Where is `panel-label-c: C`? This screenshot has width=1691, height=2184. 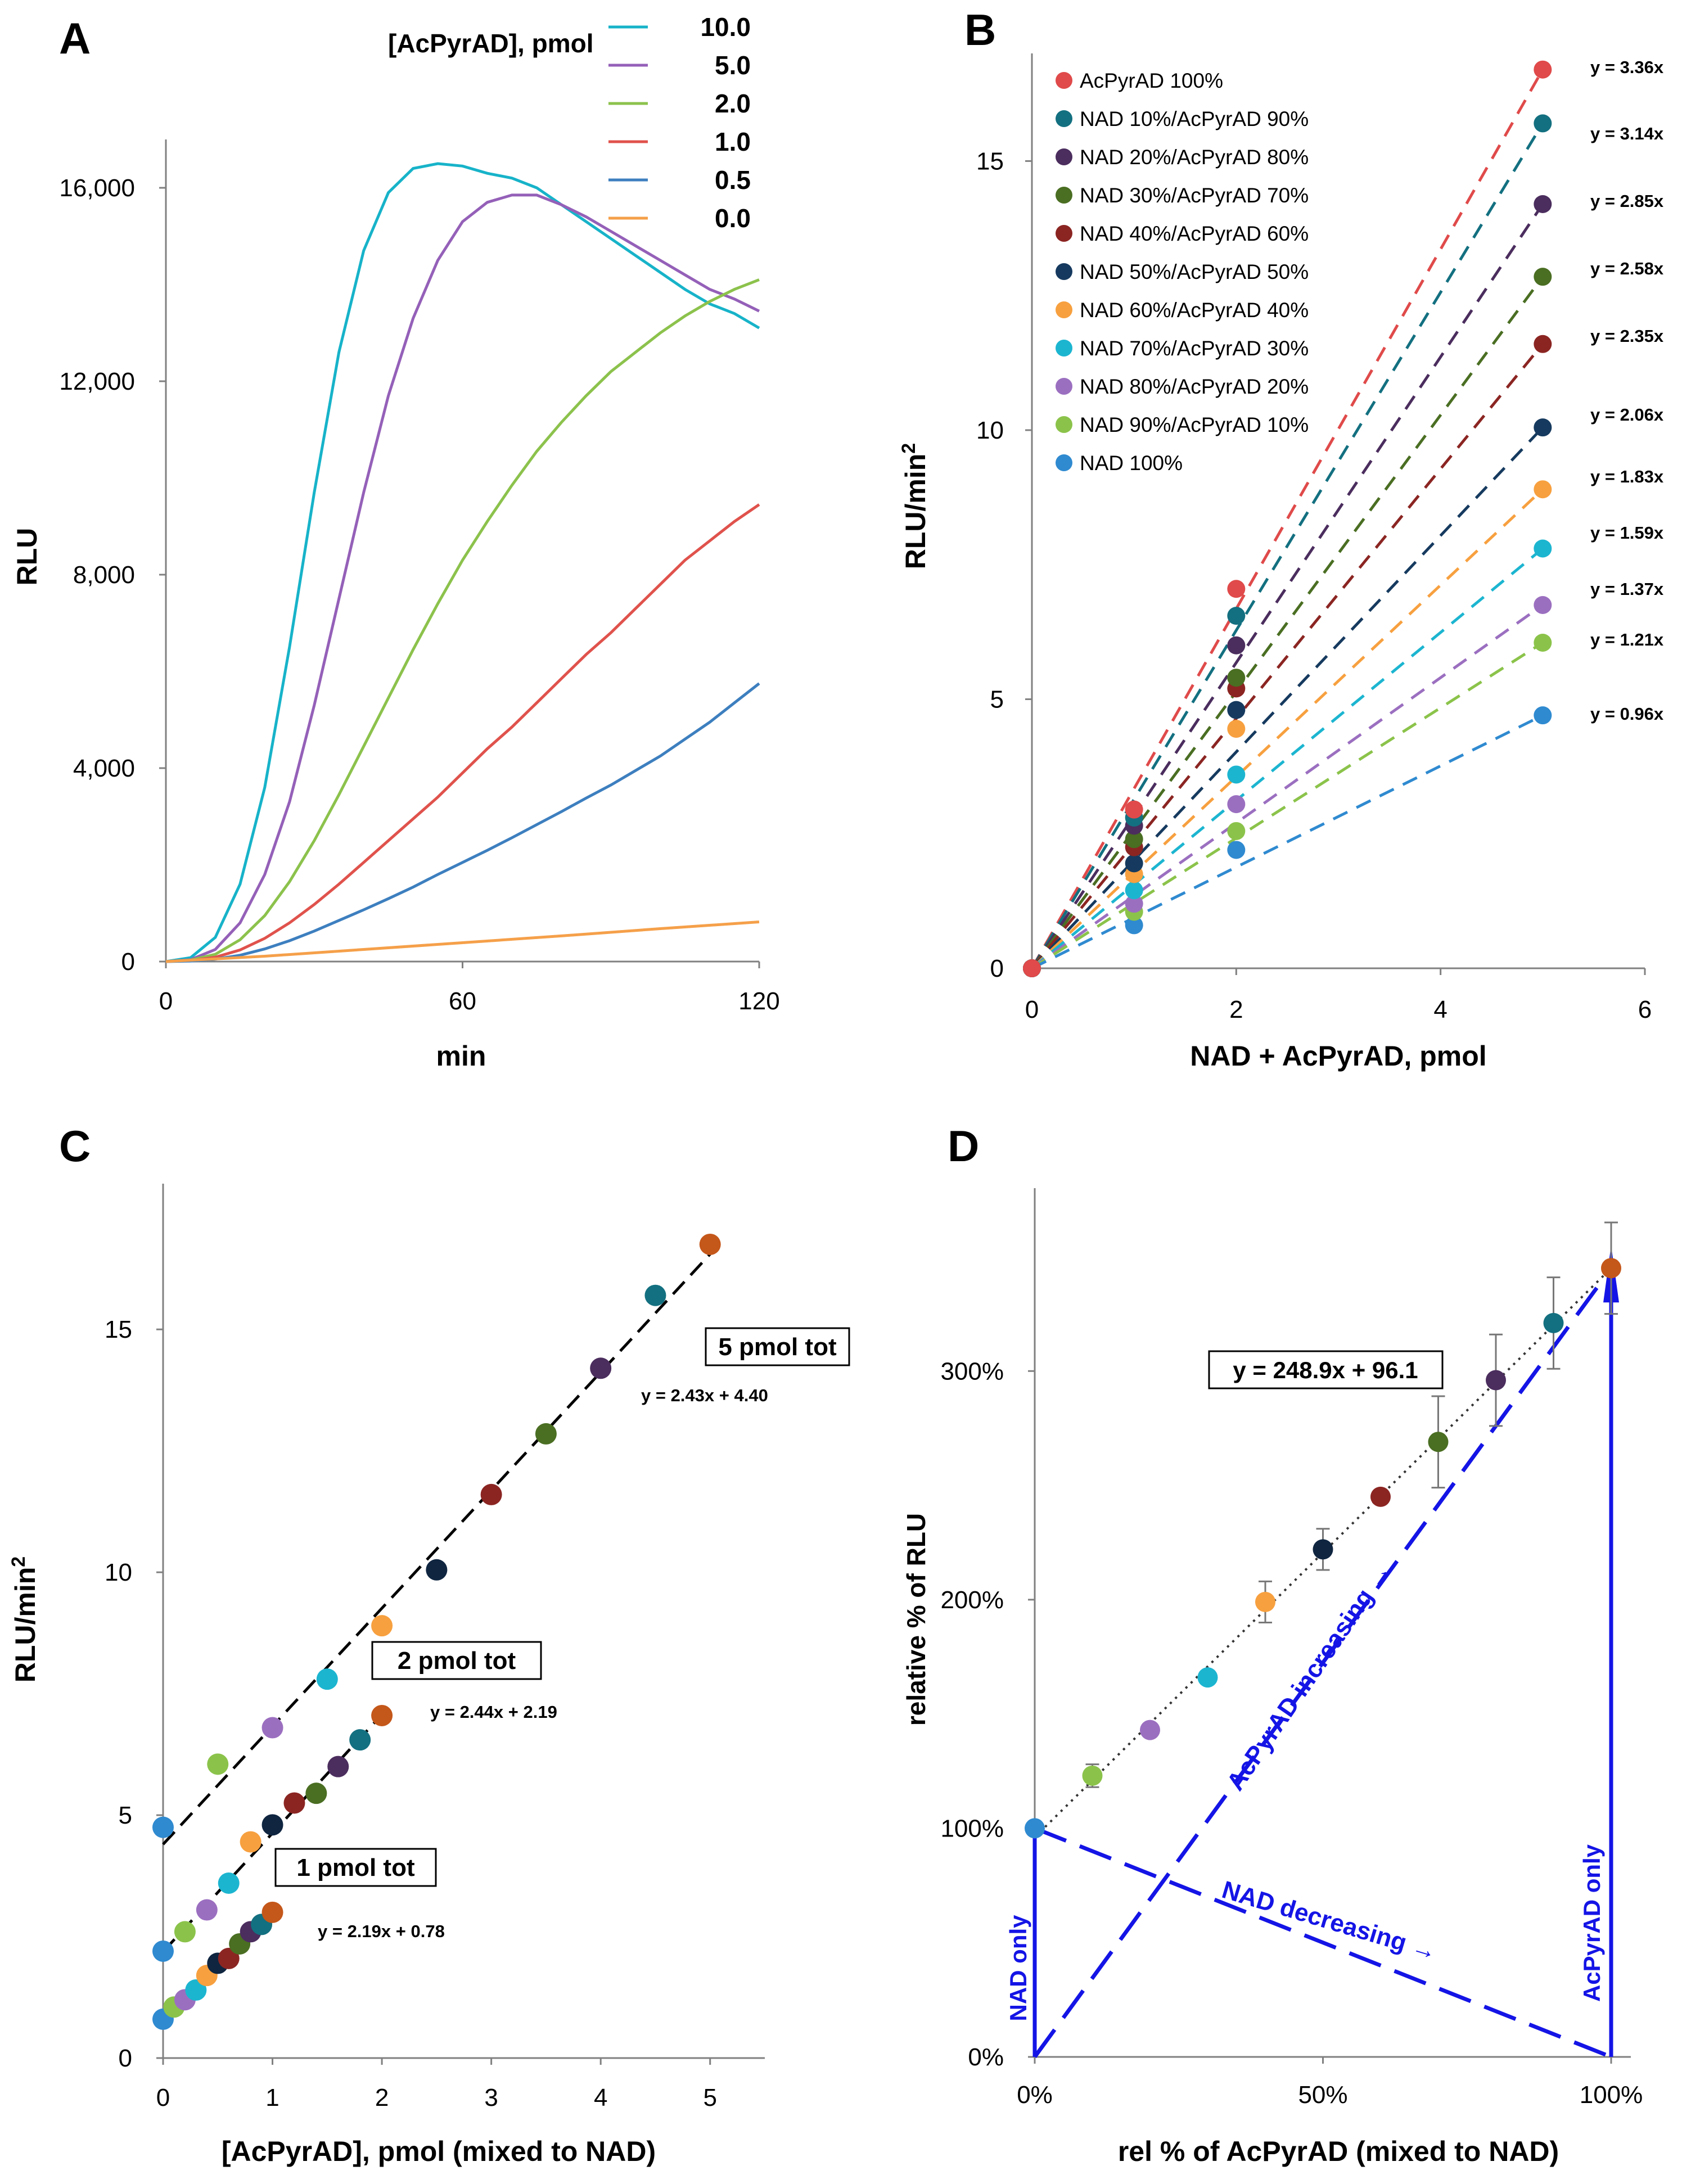
panel-label-c: C is located at coordinates (75, 1146).